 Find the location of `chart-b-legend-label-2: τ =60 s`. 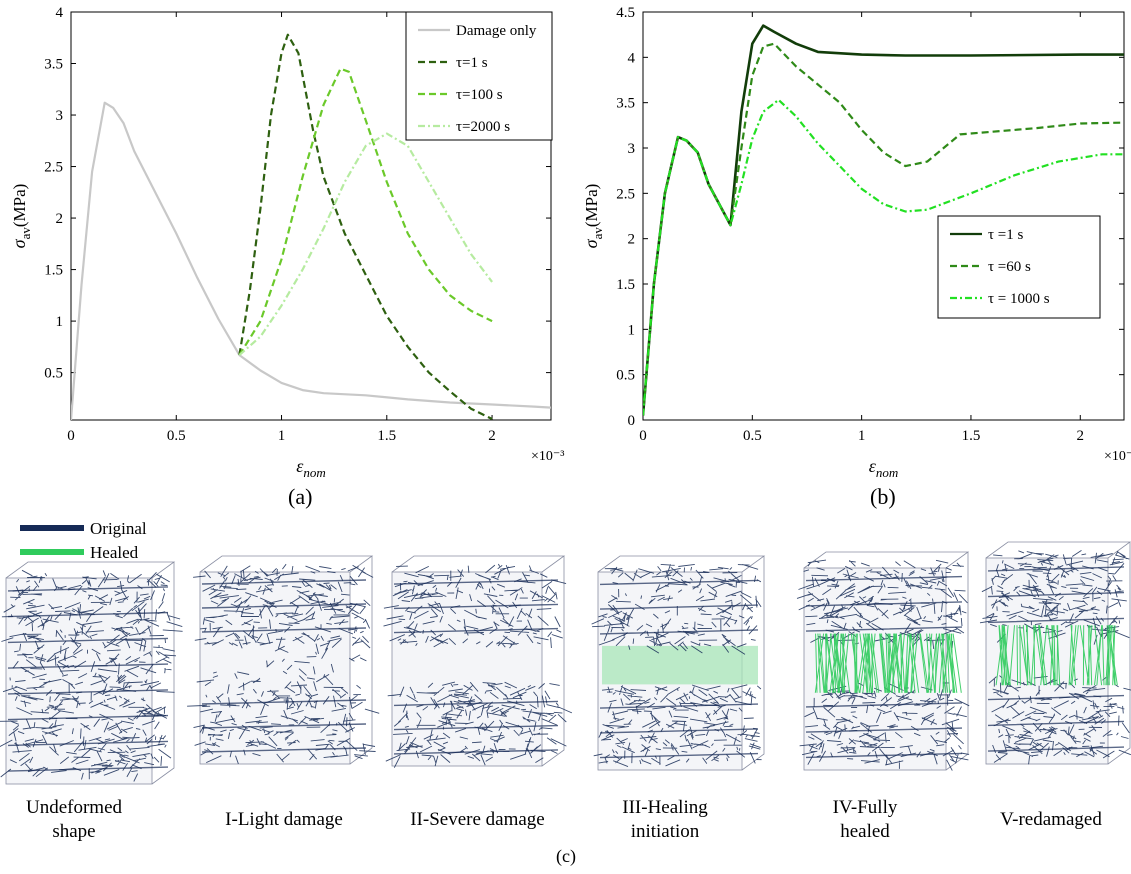

chart-b-legend-label-2: τ =60 s is located at coordinates (1009, 267).